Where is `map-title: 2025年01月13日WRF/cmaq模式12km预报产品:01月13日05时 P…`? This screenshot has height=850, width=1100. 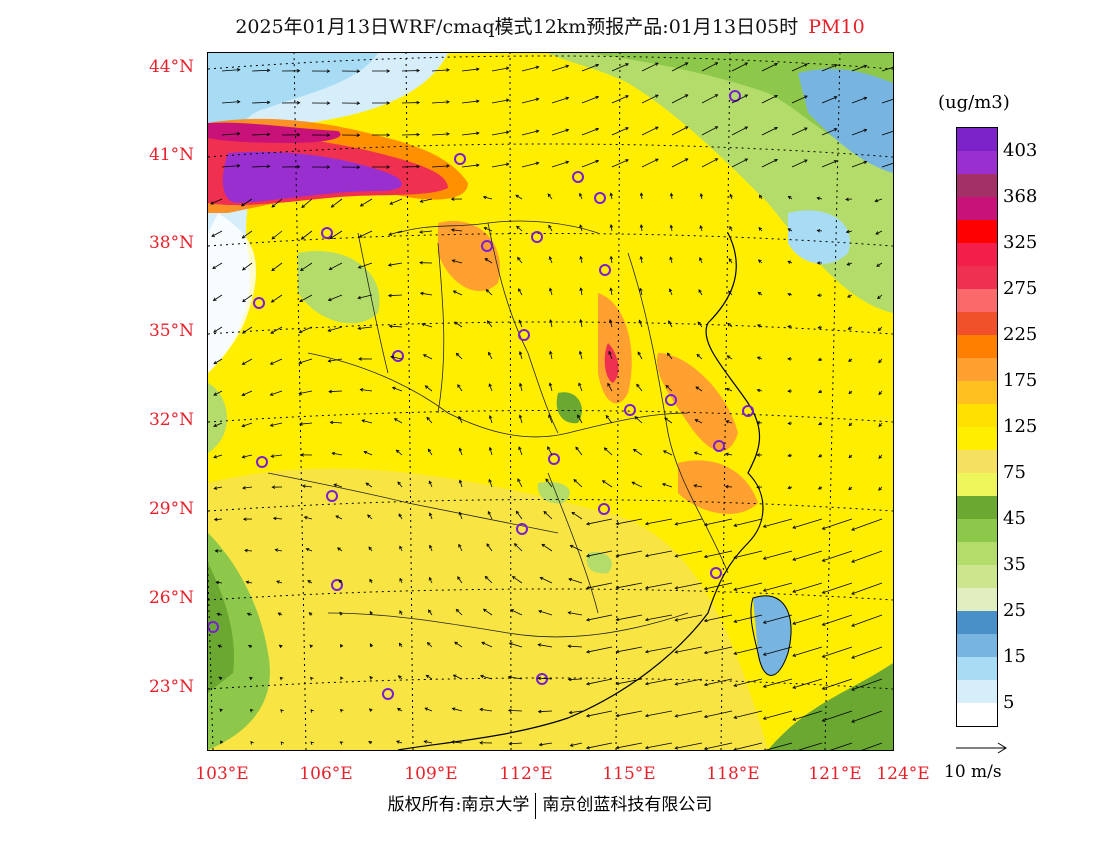
map-title: 2025年01月13日WRF/cmaq模式12km预报产品:01月13日05时 P… is located at coordinates (550, 25).